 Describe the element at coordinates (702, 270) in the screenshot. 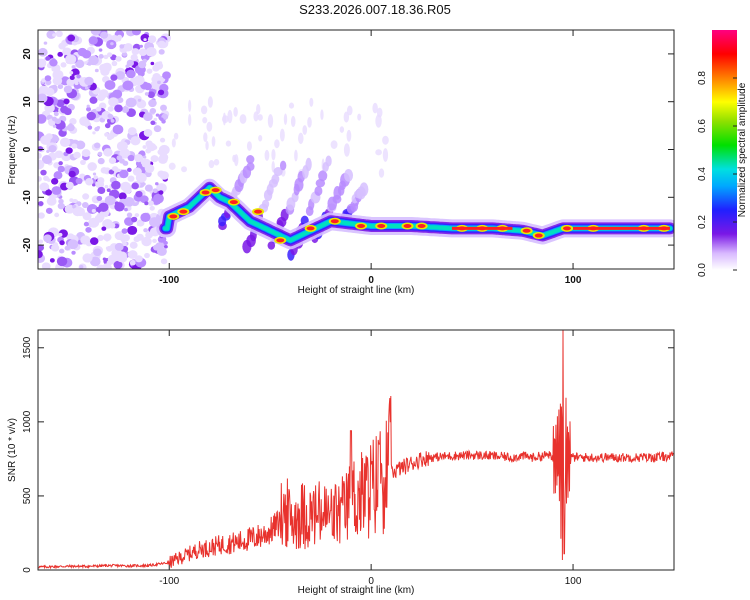

I see `colorbar-tick-label: 0.0` at that location.